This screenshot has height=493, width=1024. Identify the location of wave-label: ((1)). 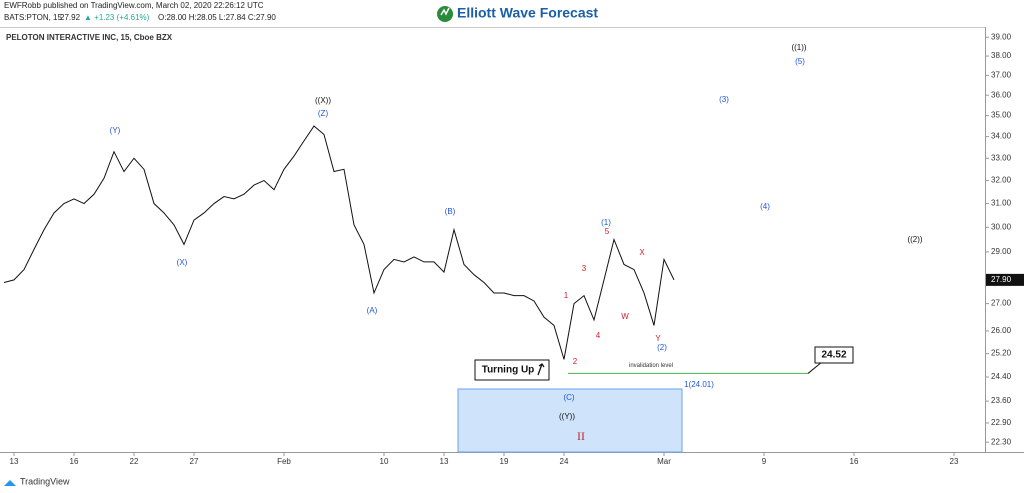
(798, 47).